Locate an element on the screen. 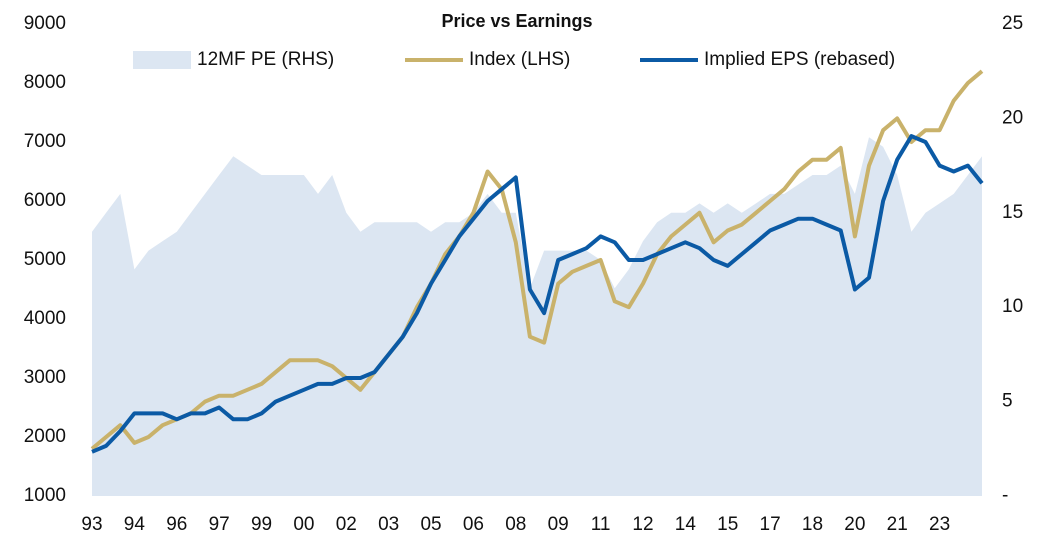 This screenshot has height=542, width=1040. x-tick-label: 08 is located at coordinates (515, 524).